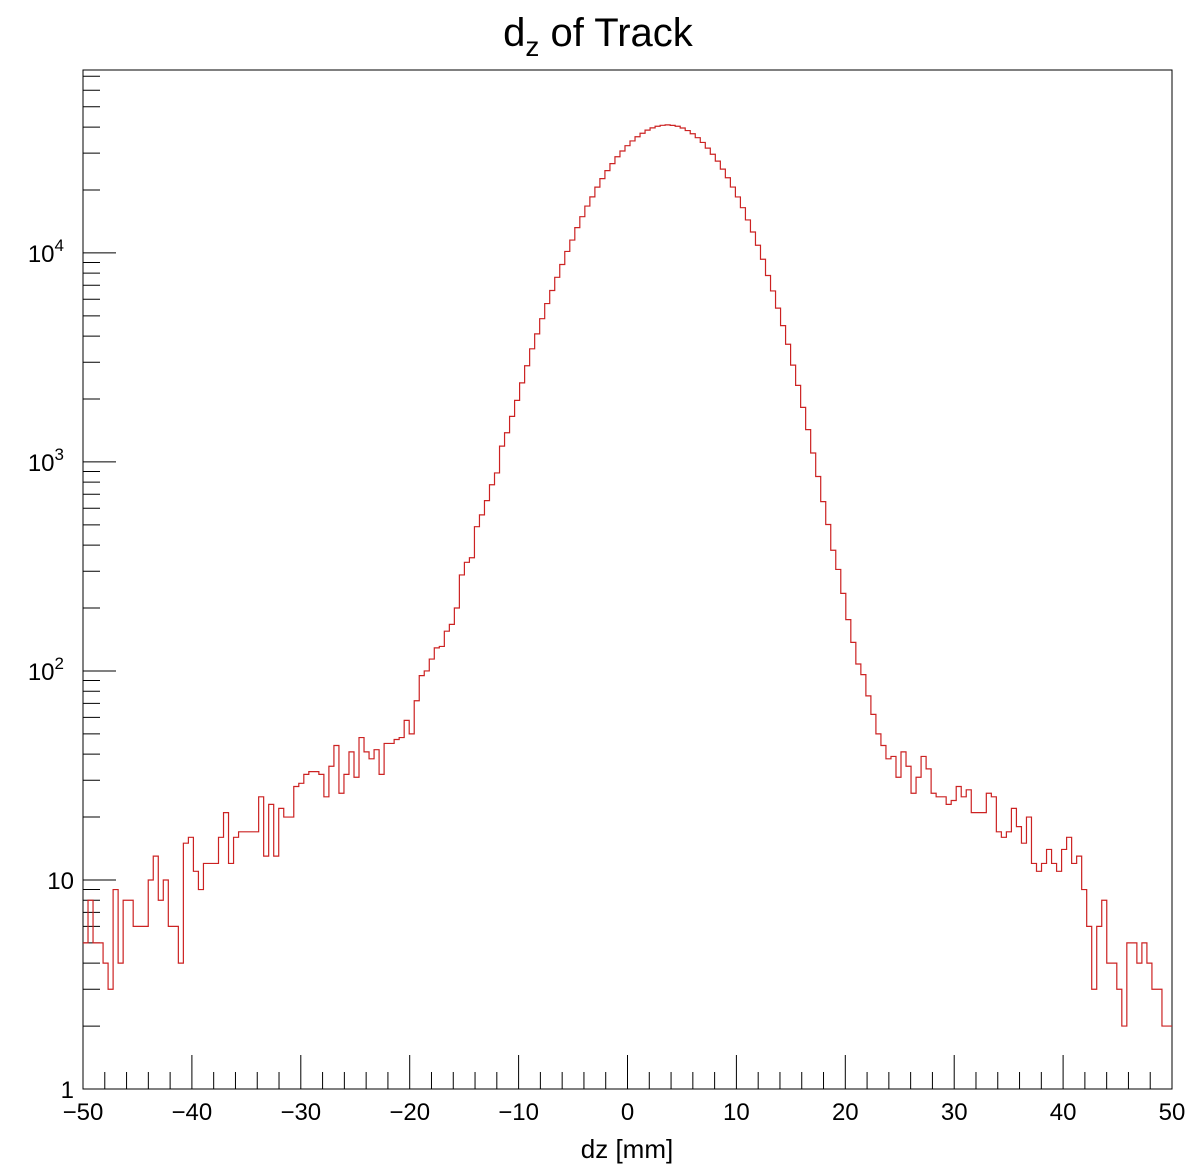 The height and width of the screenshot is (1172, 1196). What do you see at coordinates (954, 1112) in the screenshot?
I see `x-tick-label: 30` at bounding box center [954, 1112].